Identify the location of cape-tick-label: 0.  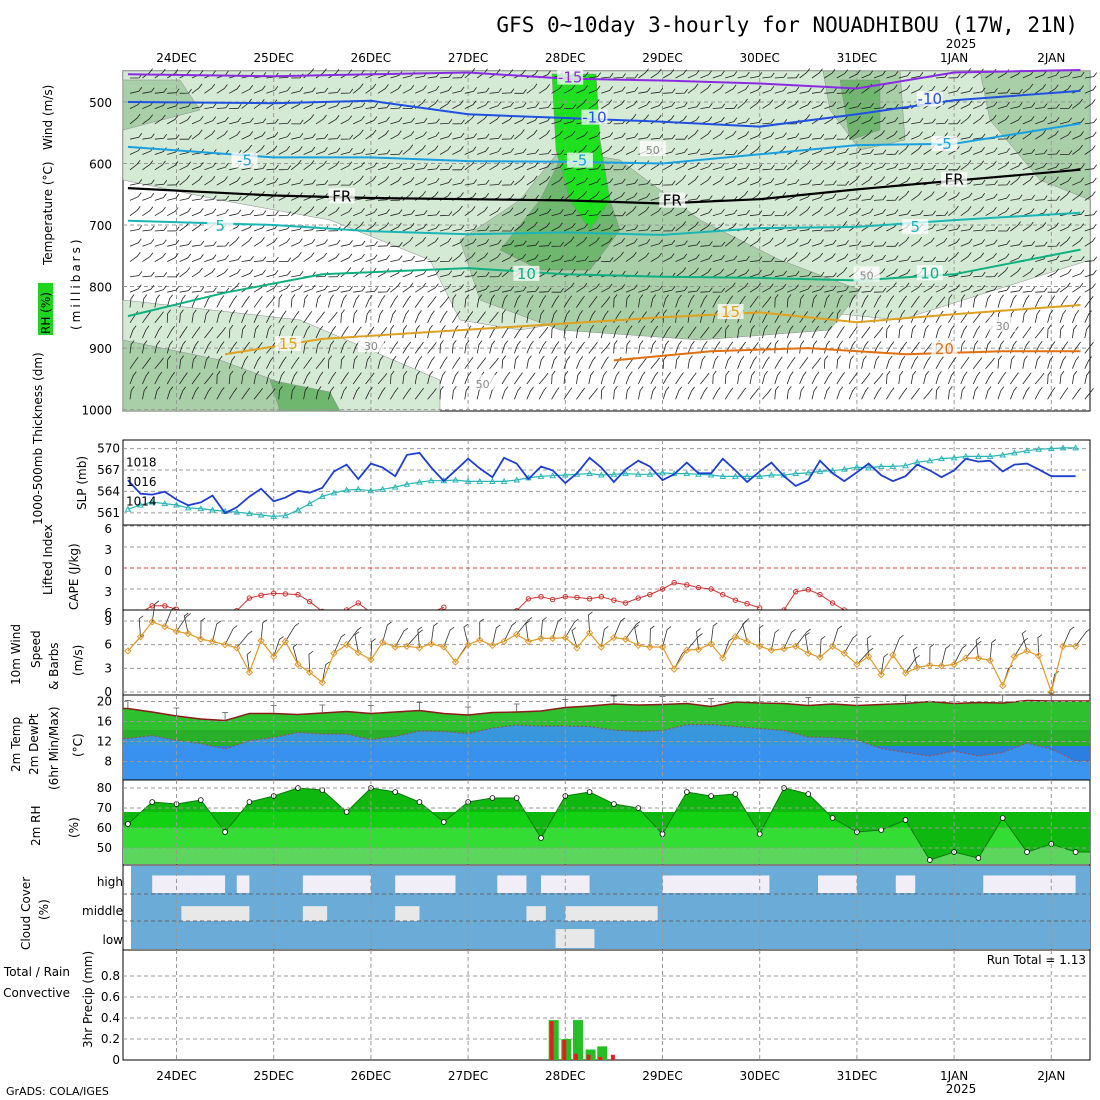
(108, 571).